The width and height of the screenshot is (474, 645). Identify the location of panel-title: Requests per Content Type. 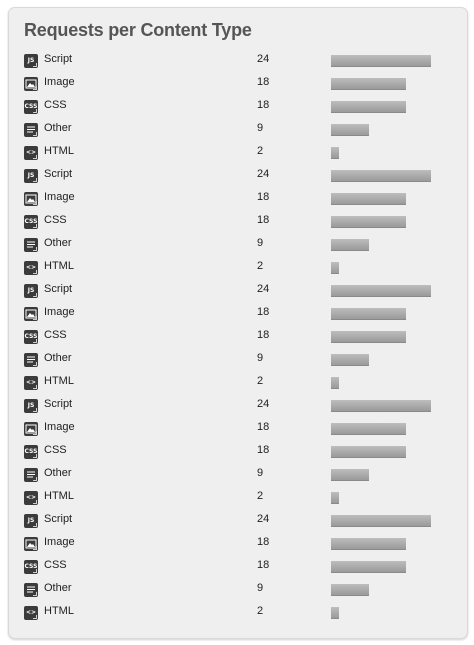
(138, 30).